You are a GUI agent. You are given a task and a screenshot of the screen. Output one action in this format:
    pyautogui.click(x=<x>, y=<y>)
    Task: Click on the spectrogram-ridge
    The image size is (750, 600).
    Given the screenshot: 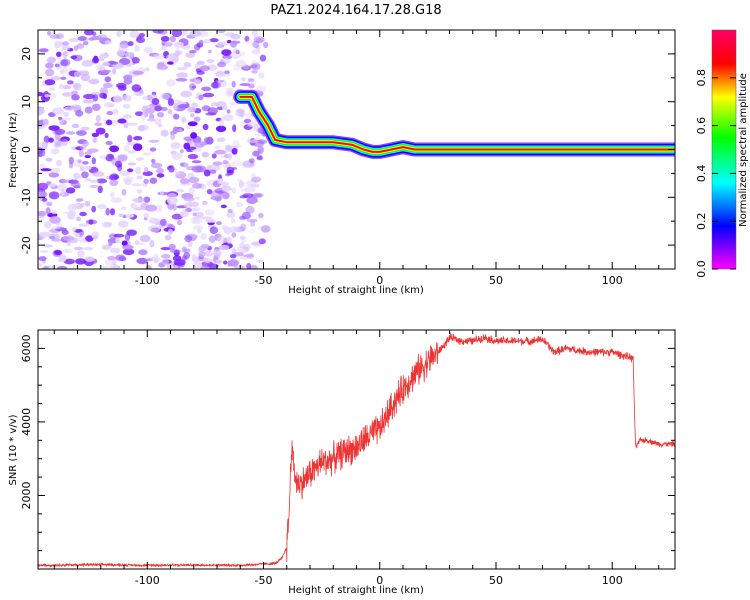 What is the action you would take?
    pyautogui.click(x=454, y=124)
    